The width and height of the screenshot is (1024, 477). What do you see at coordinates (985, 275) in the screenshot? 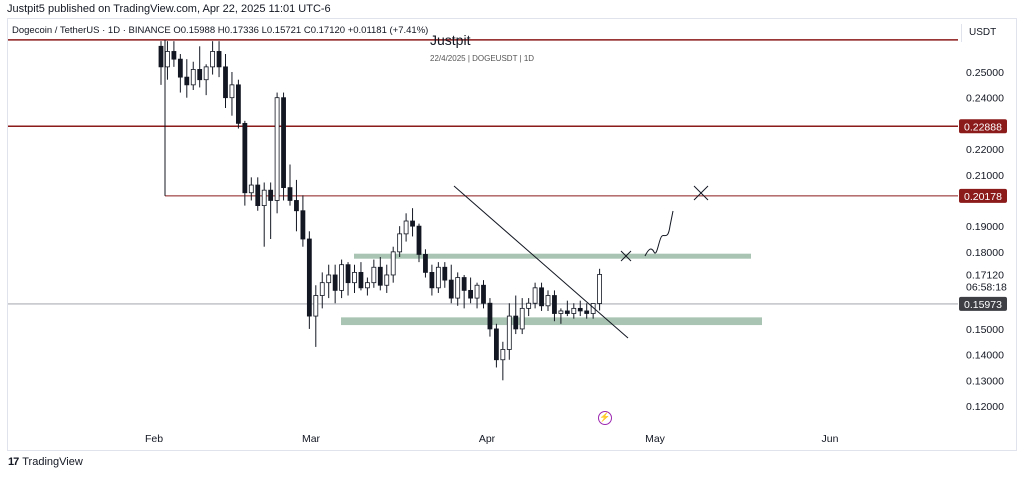
I see `countdown-price: 0.17120` at bounding box center [985, 275].